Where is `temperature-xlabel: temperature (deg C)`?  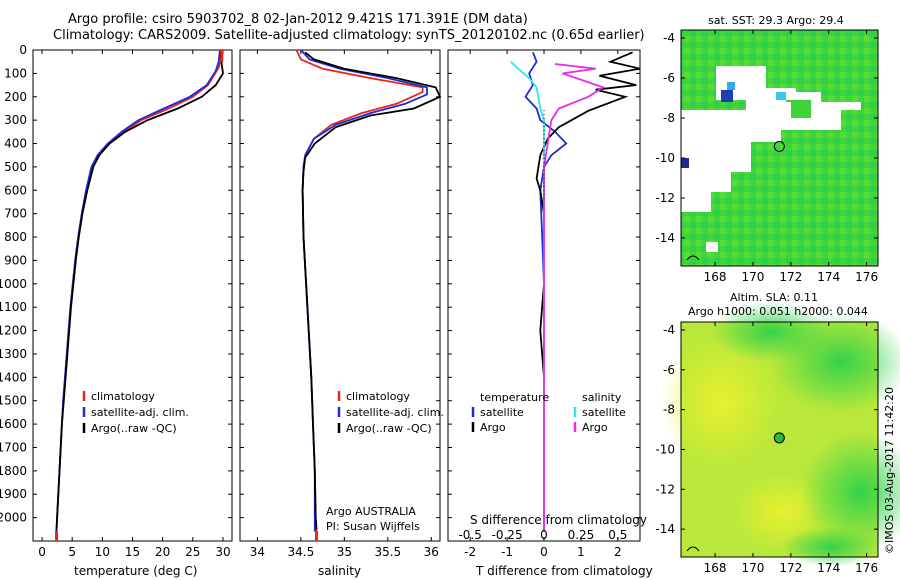 temperature-xlabel: temperature (deg C) is located at coordinates (136, 571).